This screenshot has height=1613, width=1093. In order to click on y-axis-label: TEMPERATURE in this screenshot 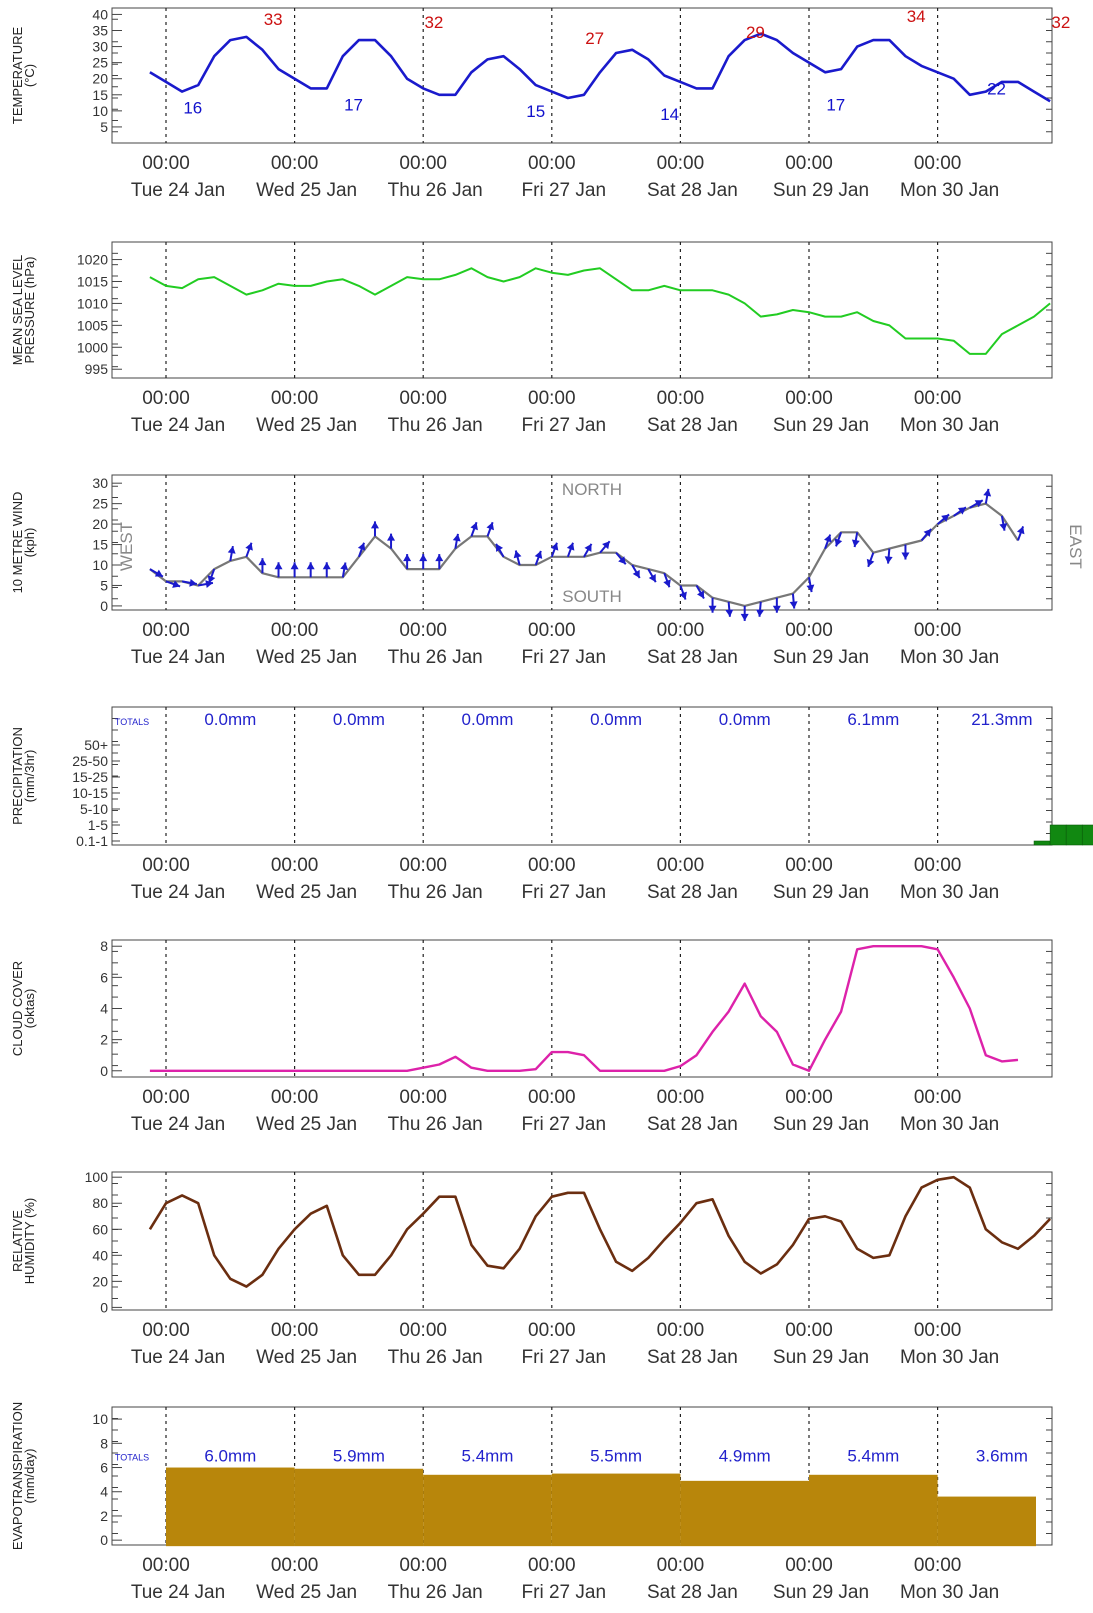, I will do `click(17, 76)`.